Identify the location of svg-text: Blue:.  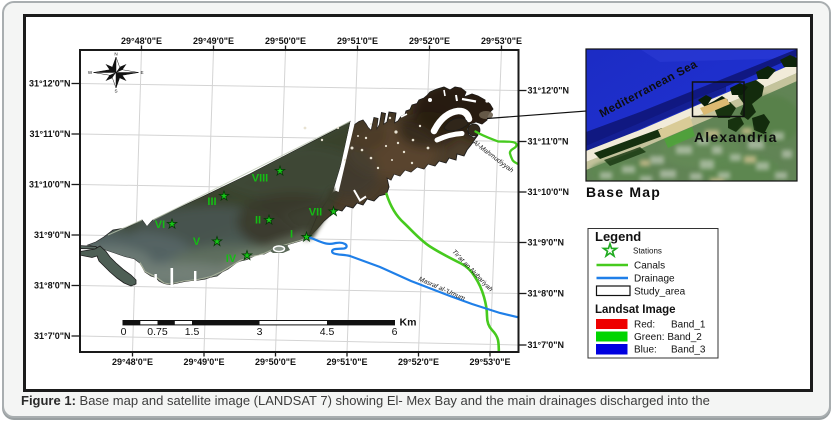
(645, 350).